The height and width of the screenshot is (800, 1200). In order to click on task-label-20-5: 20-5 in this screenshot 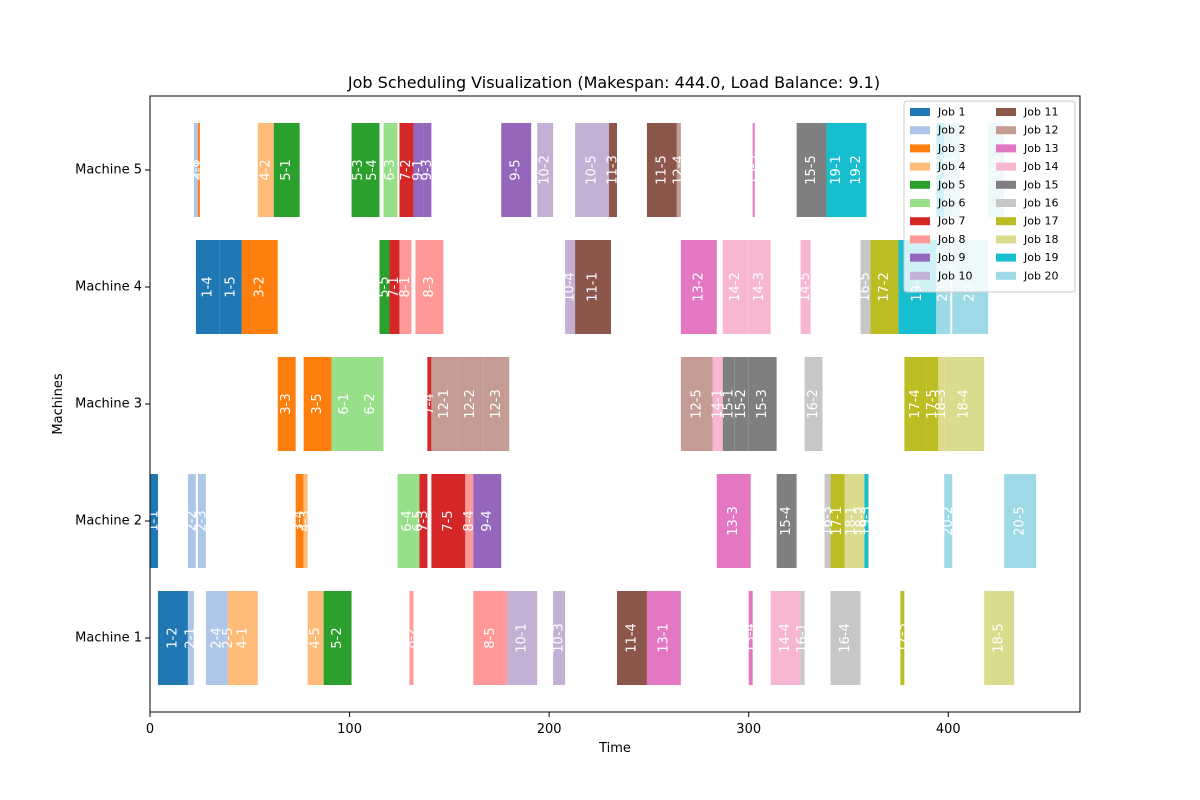, I will do `click(1020, 521)`.